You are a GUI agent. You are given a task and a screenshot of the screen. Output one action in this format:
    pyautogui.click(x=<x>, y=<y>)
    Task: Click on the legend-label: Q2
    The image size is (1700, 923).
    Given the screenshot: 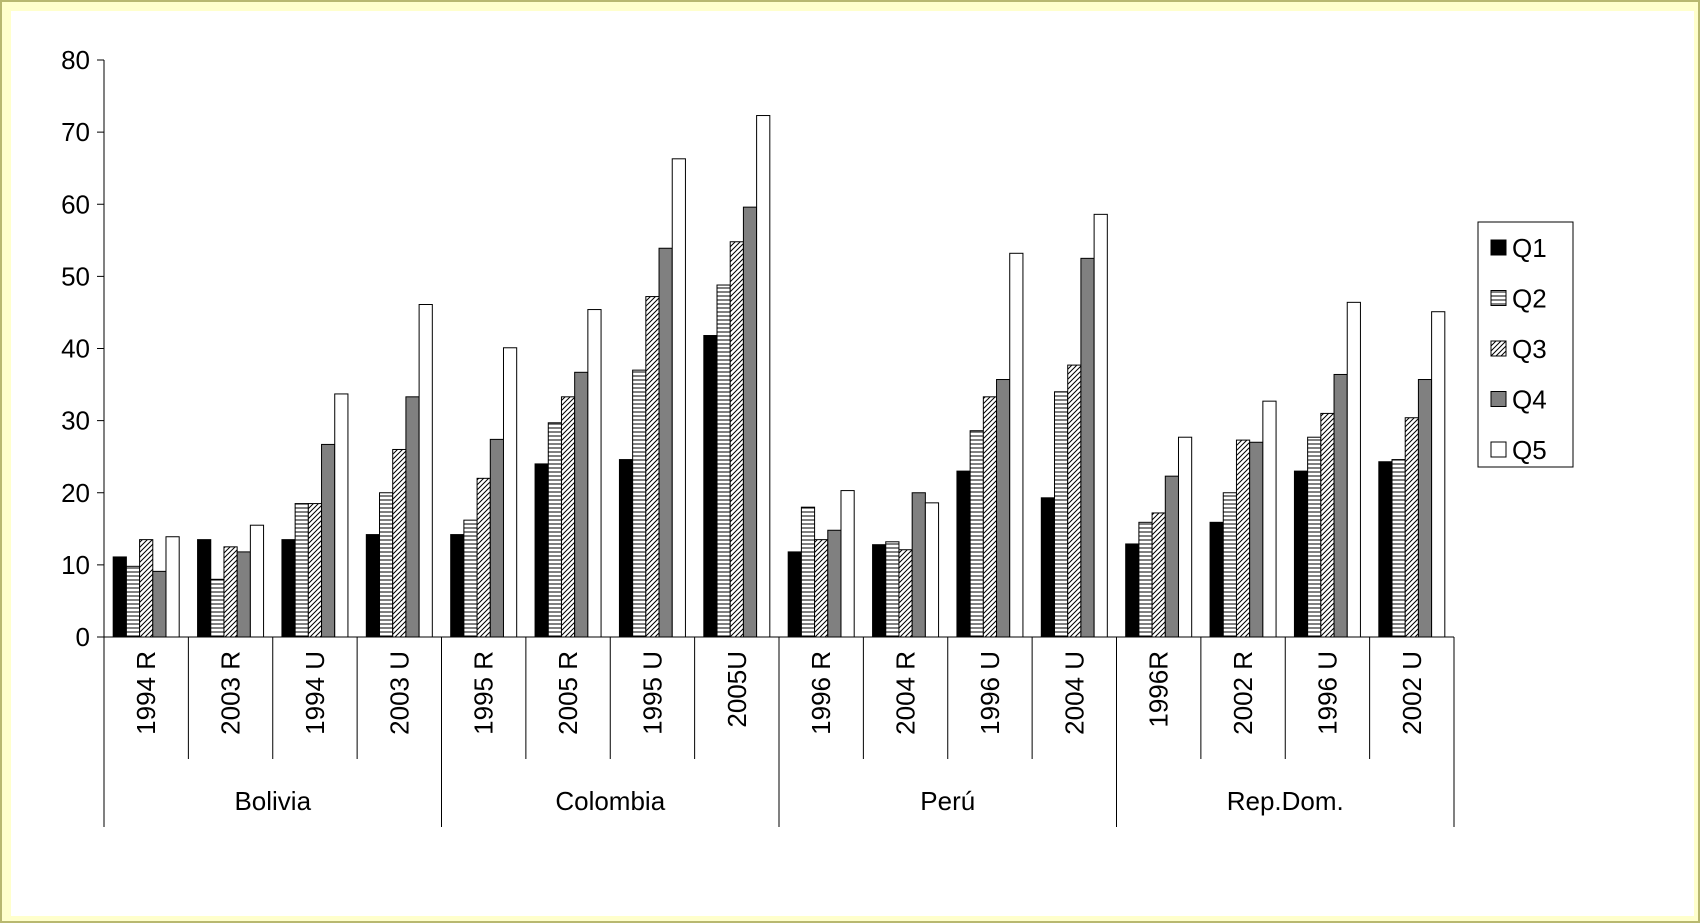 What is the action you would take?
    pyautogui.click(x=1529, y=299)
    